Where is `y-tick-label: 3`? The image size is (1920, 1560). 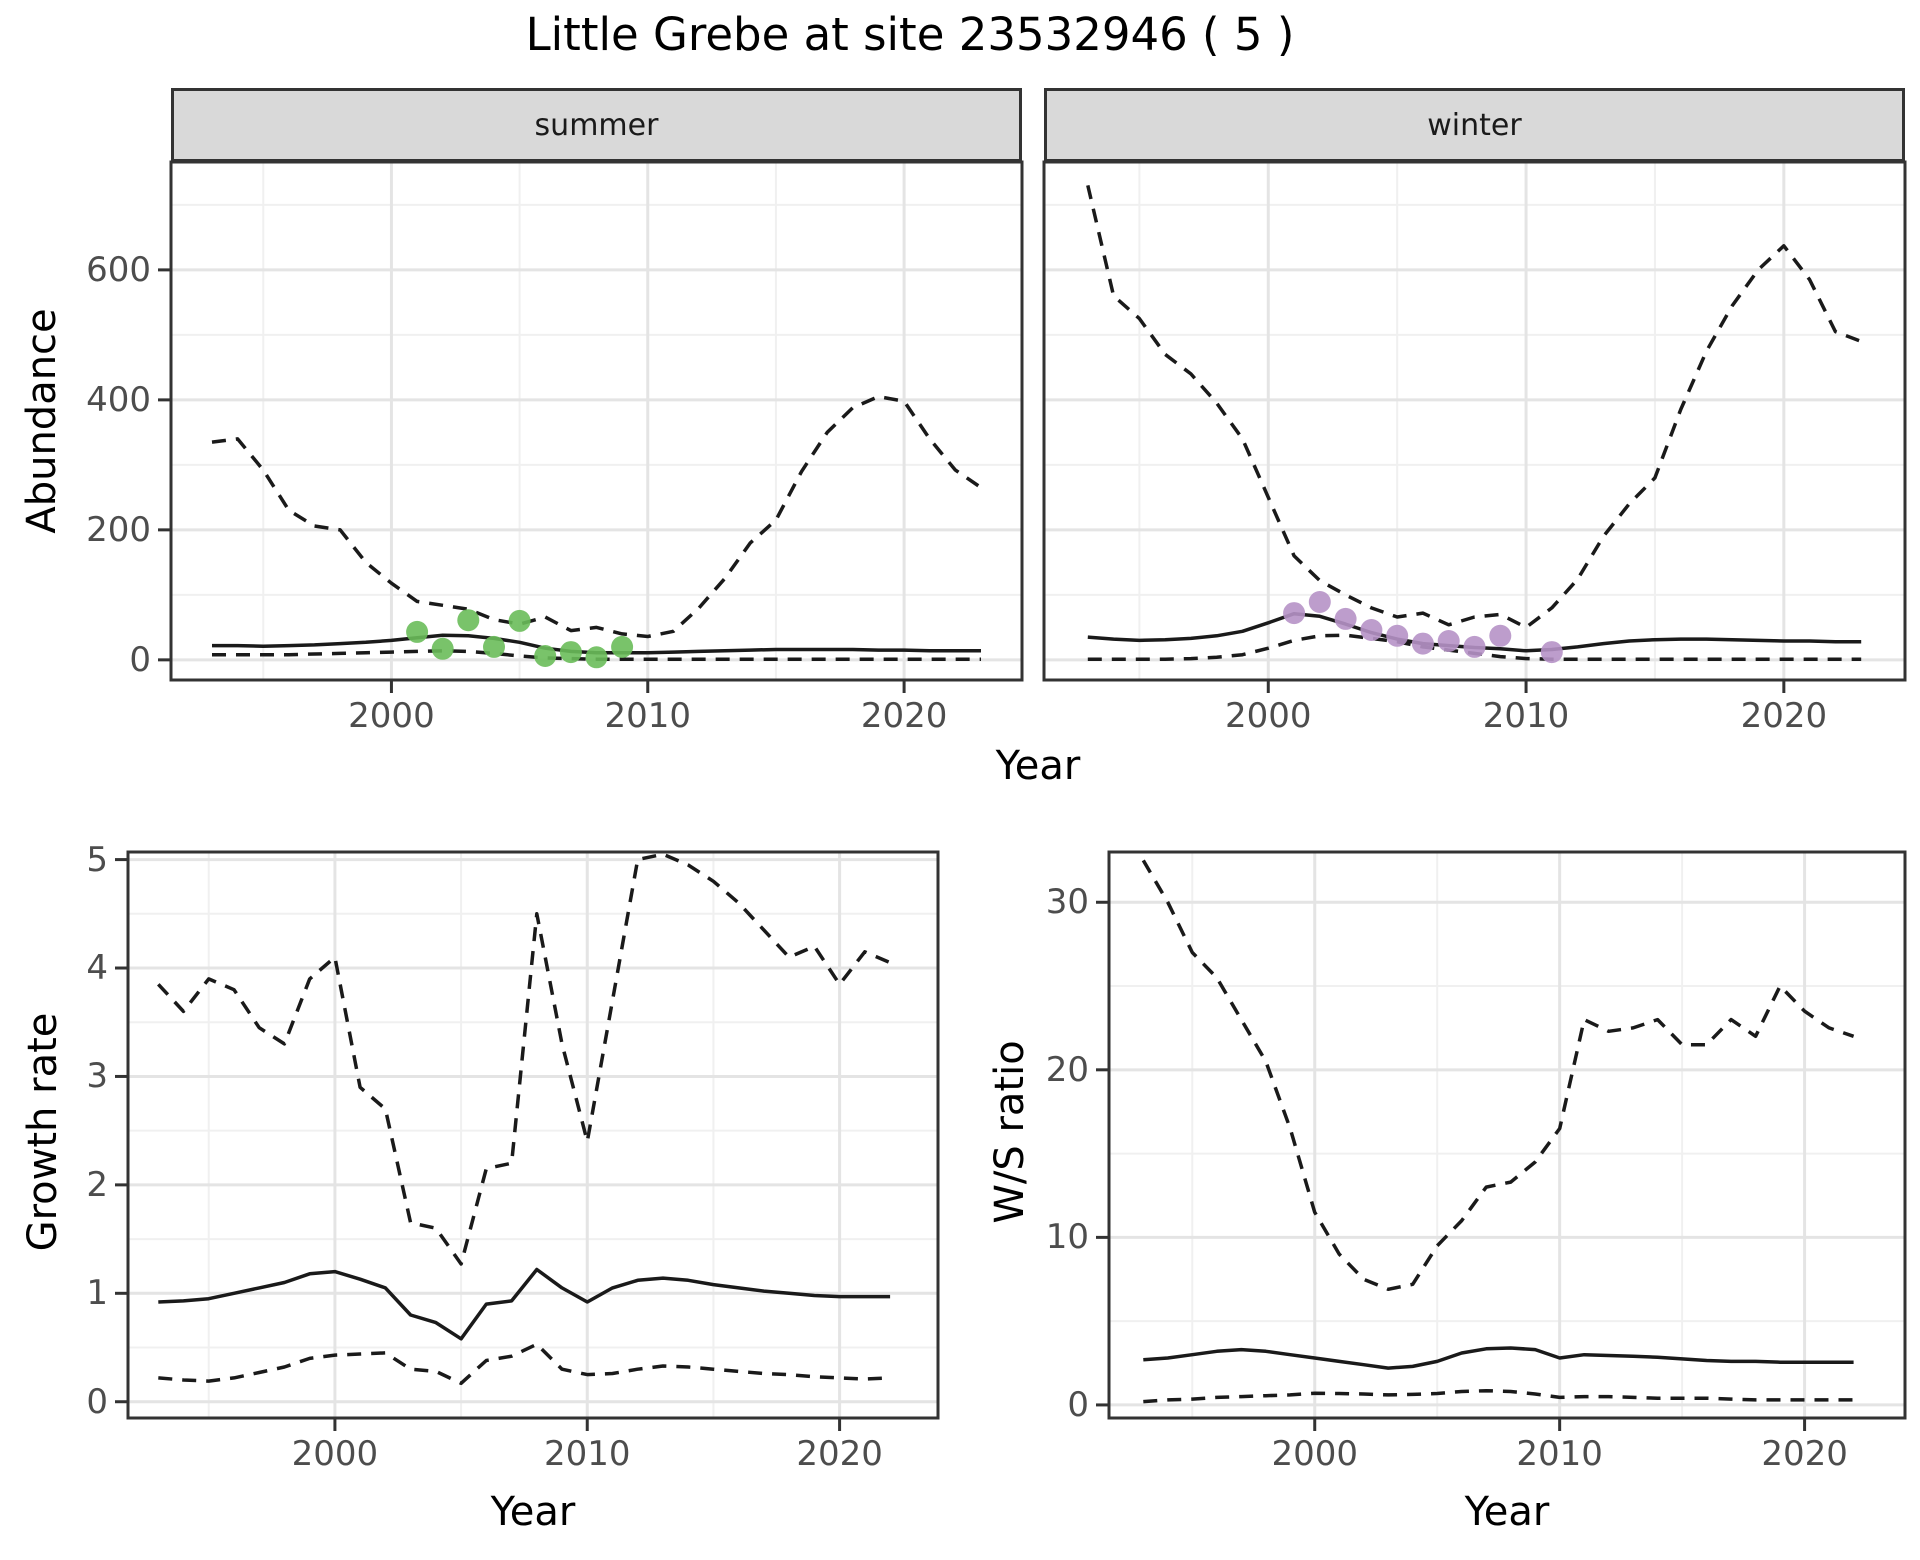
y-tick-label: 3 is located at coordinates (97, 1076).